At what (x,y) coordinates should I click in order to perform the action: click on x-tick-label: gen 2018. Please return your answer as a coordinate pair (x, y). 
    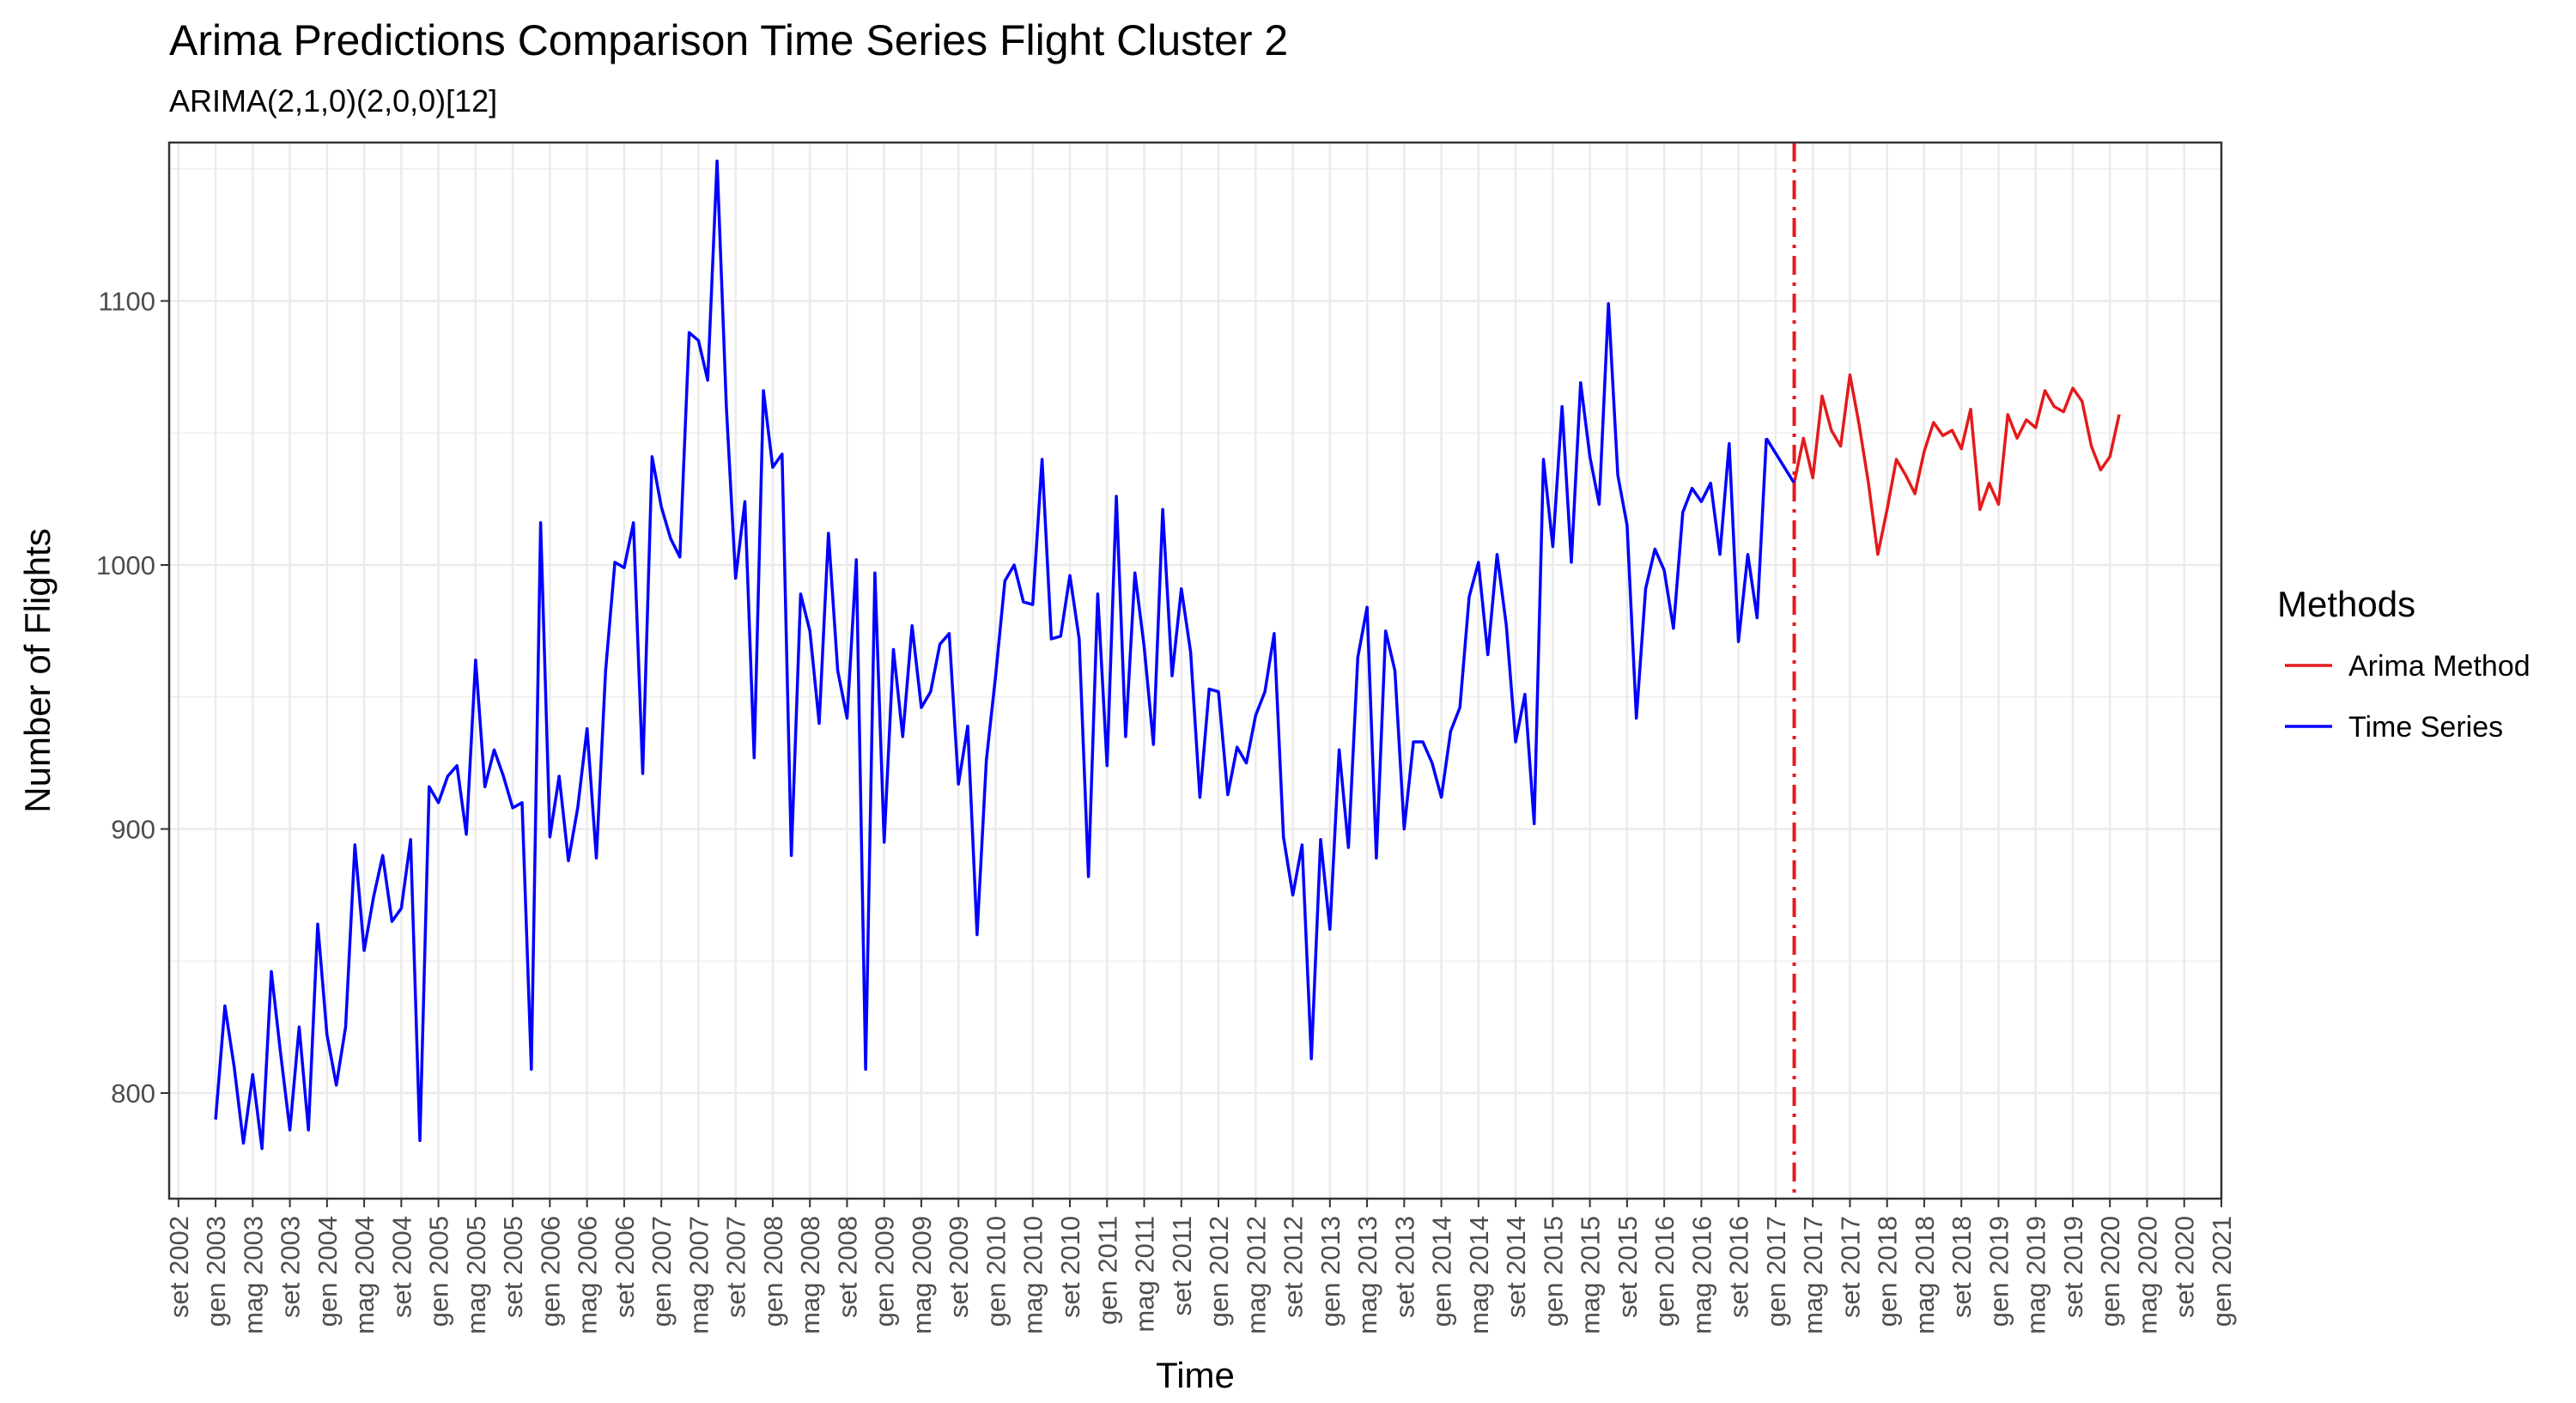
    Looking at the image, I should click on (1888, 1271).